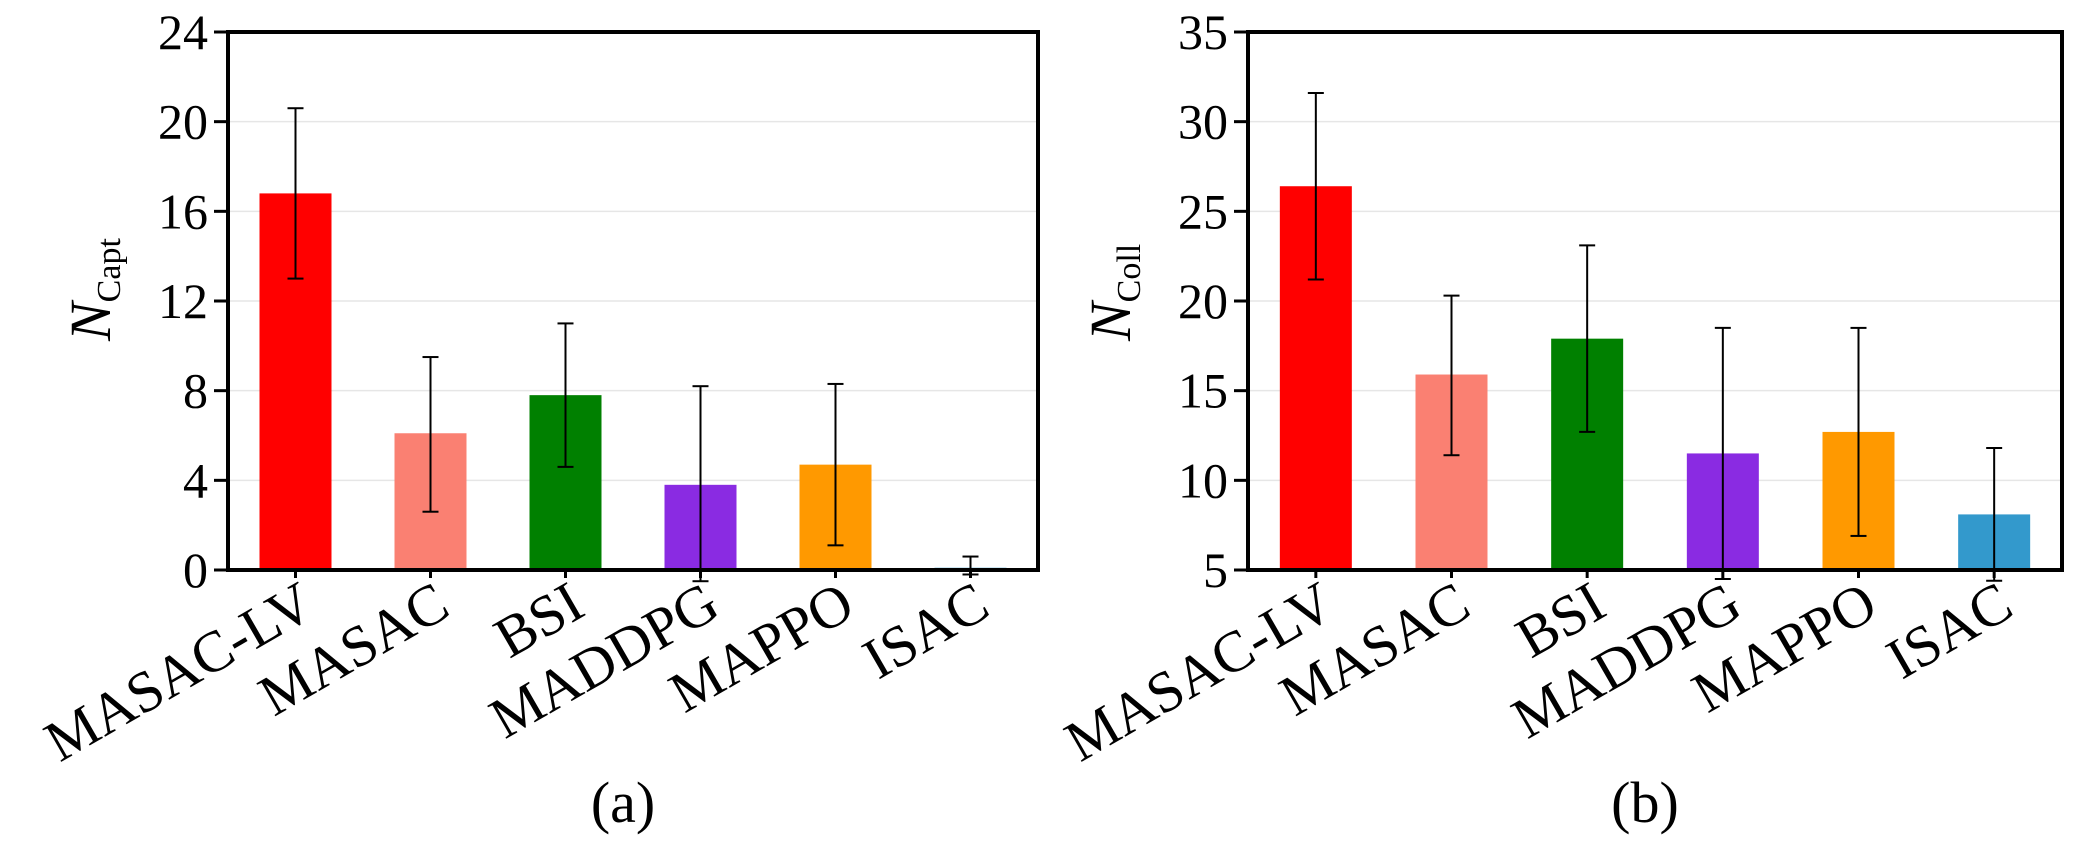 Image resolution: width=2079 pixels, height=844 pixels. What do you see at coordinates (195, 391) in the screenshot?
I see `y-tick-label: 8` at bounding box center [195, 391].